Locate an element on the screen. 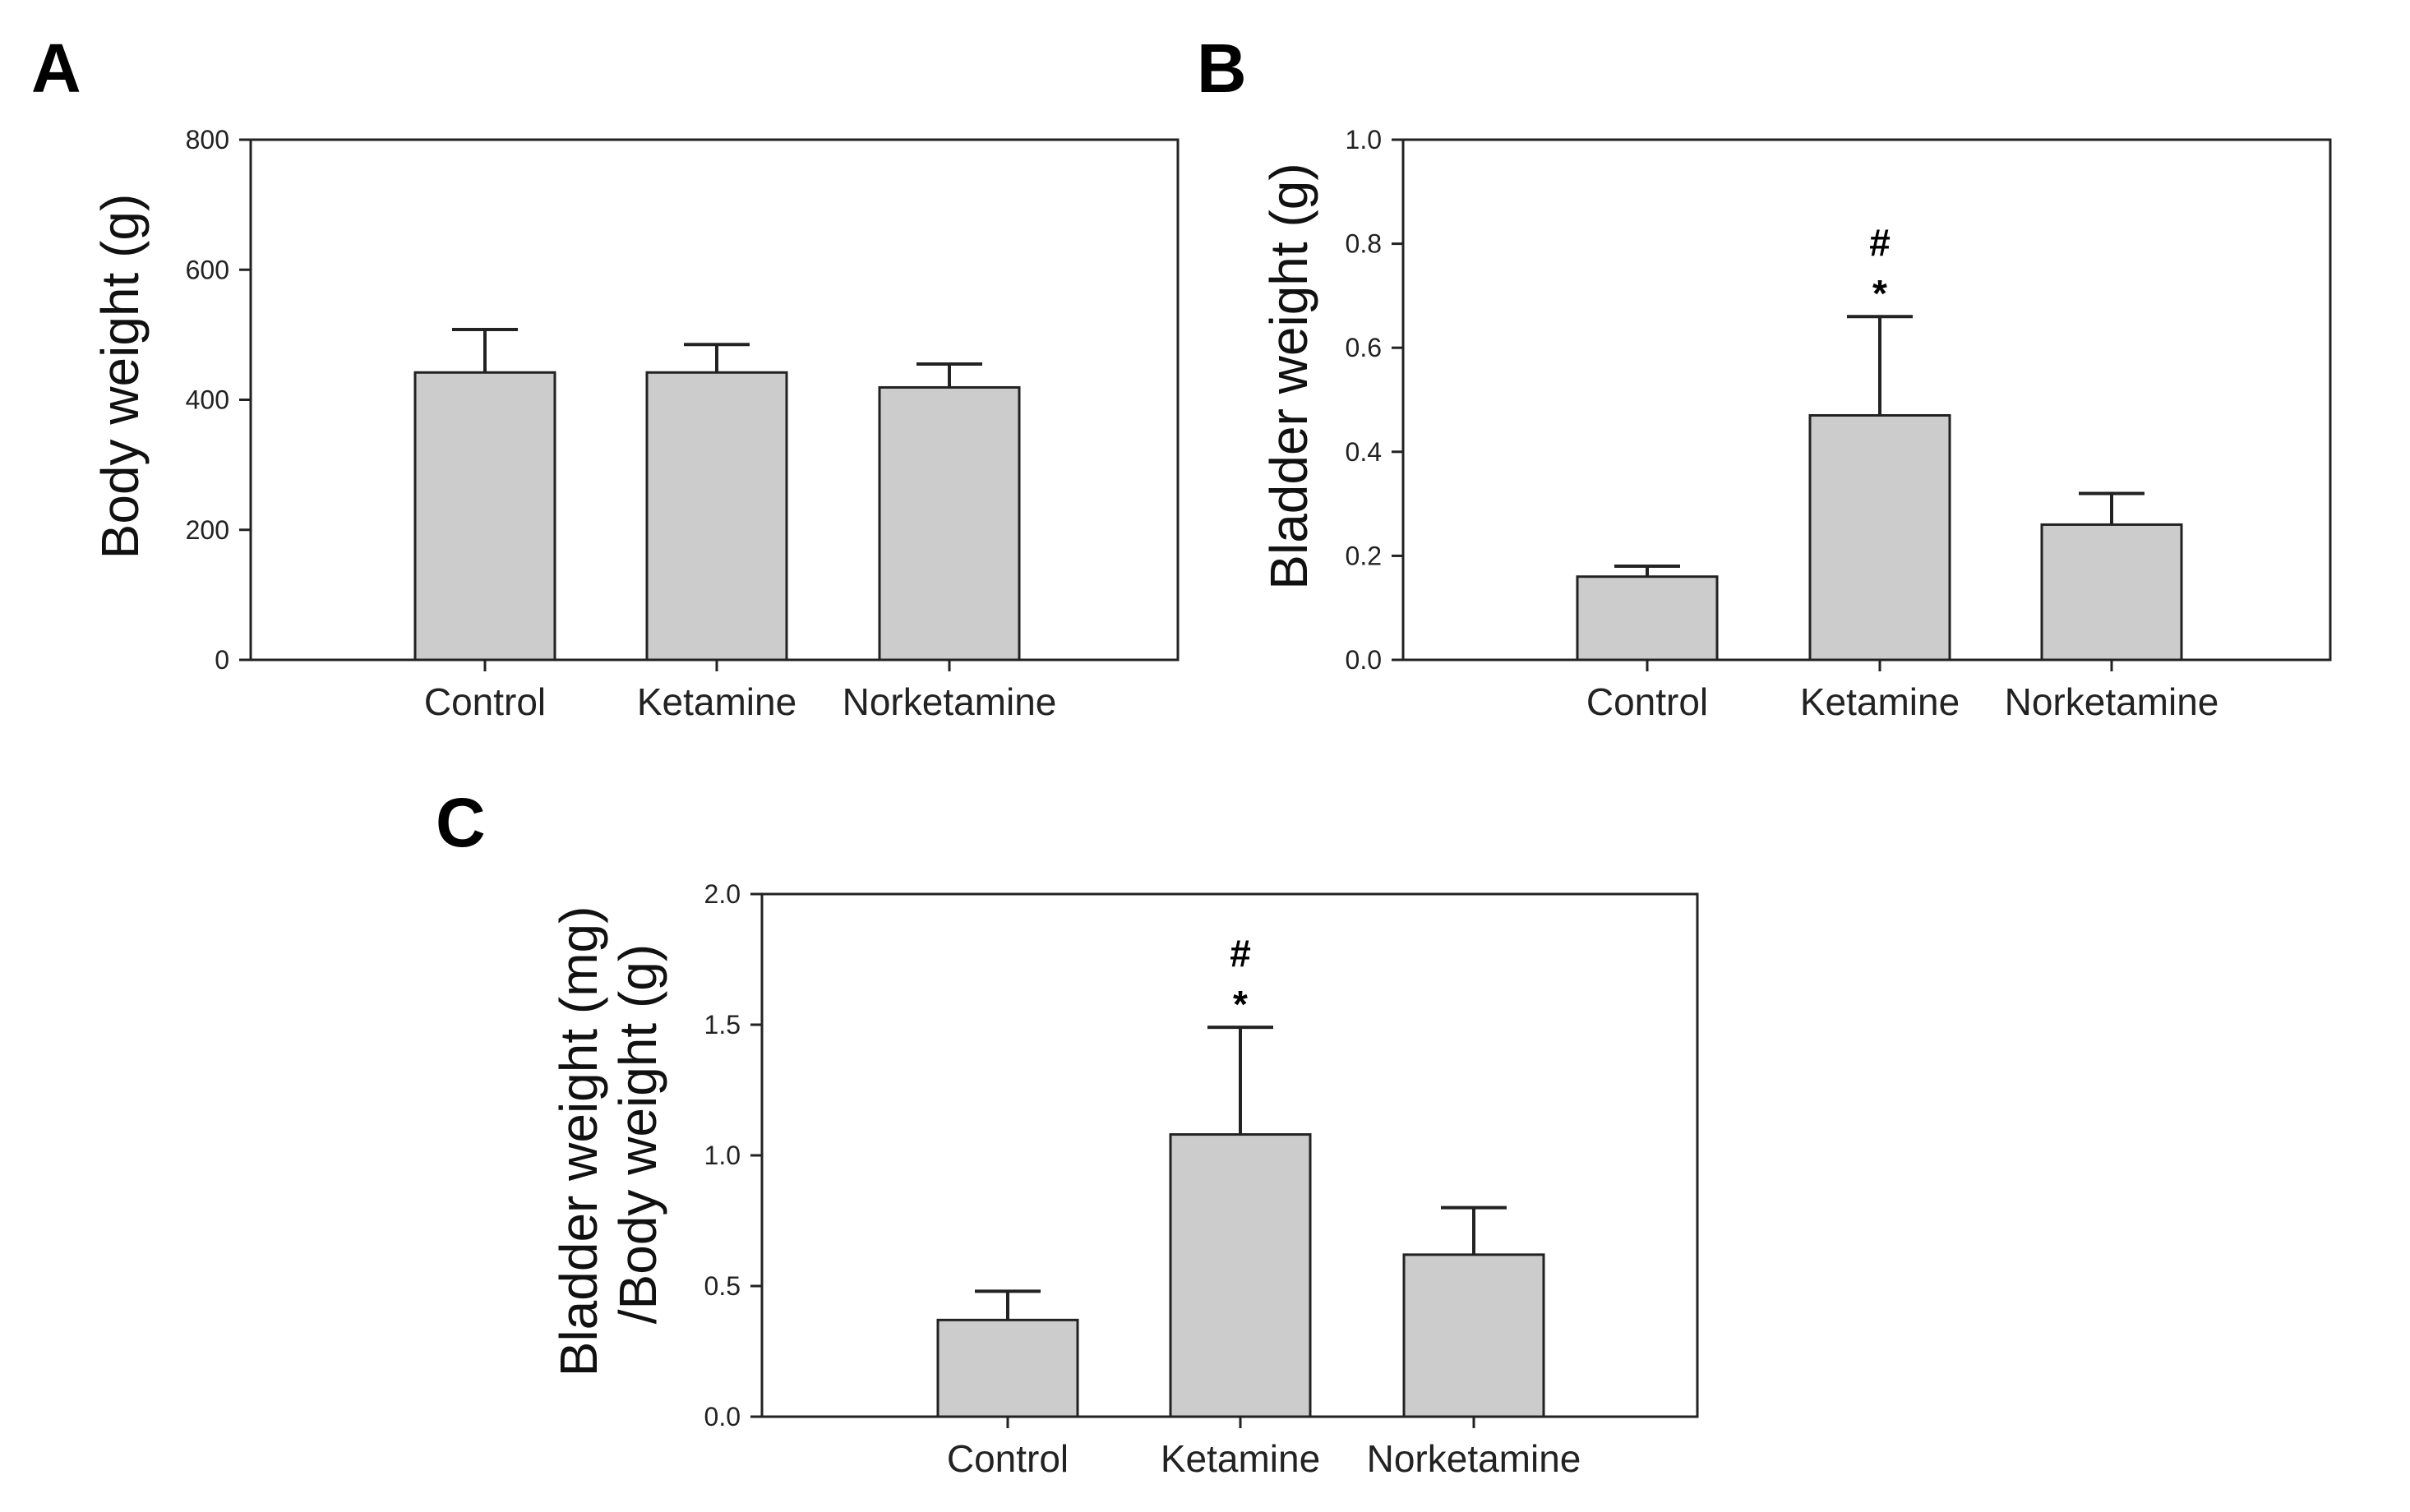 Image resolution: width=2410 pixels, height=1512 pixels. y-axis-title-line-1: Bladder weight (mg) is located at coordinates (578, 1141).